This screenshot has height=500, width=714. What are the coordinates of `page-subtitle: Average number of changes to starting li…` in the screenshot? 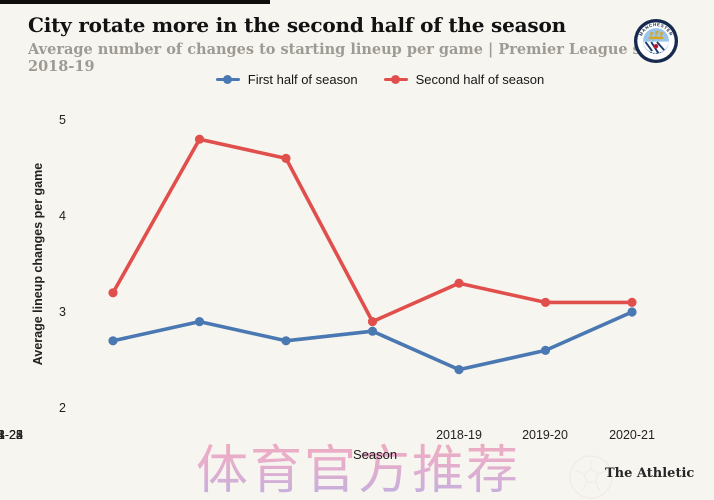 It's located at (351, 58).